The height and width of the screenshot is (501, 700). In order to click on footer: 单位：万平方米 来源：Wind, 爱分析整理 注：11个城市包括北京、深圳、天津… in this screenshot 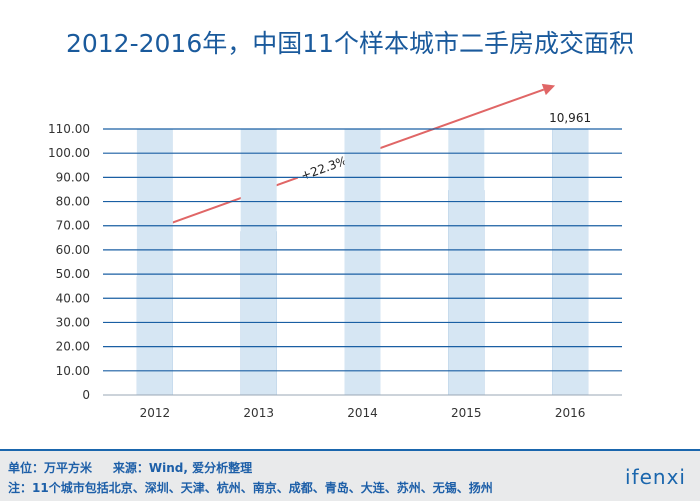, I will do `click(350, 475)`.